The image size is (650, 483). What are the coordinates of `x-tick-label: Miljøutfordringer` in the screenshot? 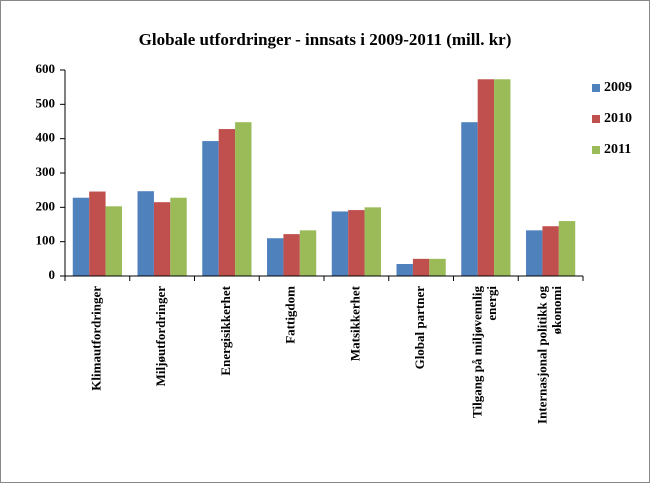 It's located at (160, 336).